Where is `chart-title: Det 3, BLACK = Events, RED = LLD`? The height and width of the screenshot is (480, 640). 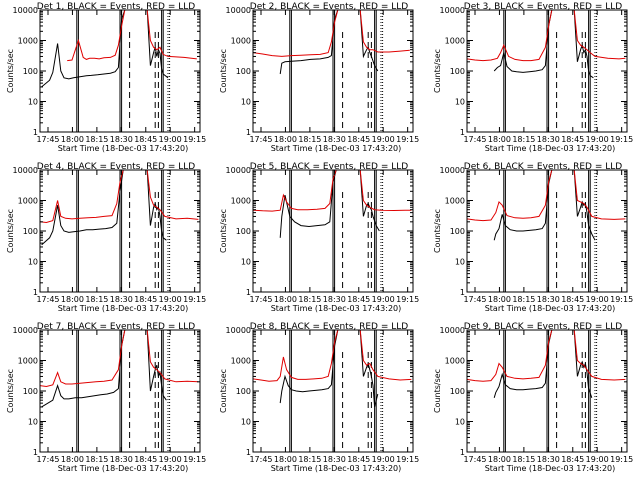
chart-title: Det 3, BLACK = Events, RED = LLD is located at coordinates (543, 7).